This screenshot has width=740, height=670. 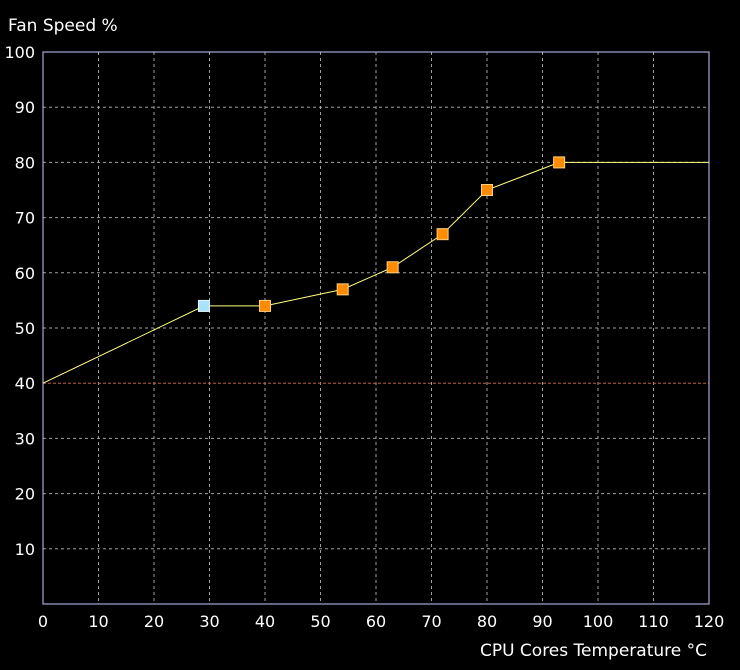 I want to click on x-tick-label: 20, so click(x=154, y=621).